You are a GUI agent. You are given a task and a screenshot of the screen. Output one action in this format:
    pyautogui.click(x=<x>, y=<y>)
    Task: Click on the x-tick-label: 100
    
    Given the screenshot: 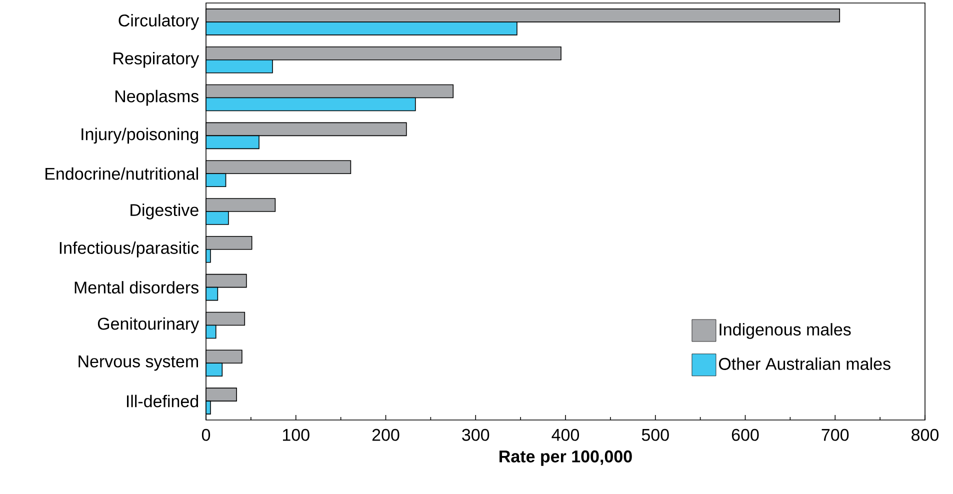 What is the action you would take?
    pyautogui.click(x=296, y=434)
    